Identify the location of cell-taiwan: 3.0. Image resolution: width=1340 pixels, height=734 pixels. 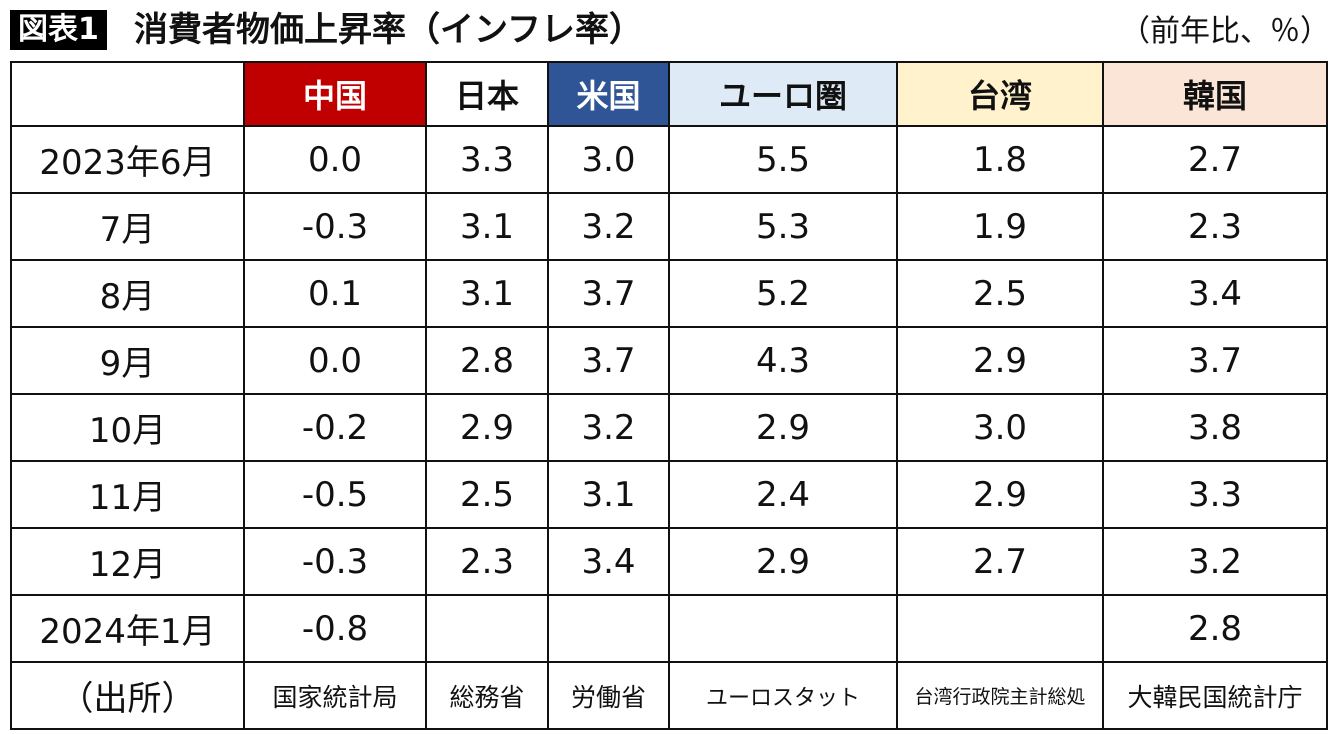
(1000, 427).